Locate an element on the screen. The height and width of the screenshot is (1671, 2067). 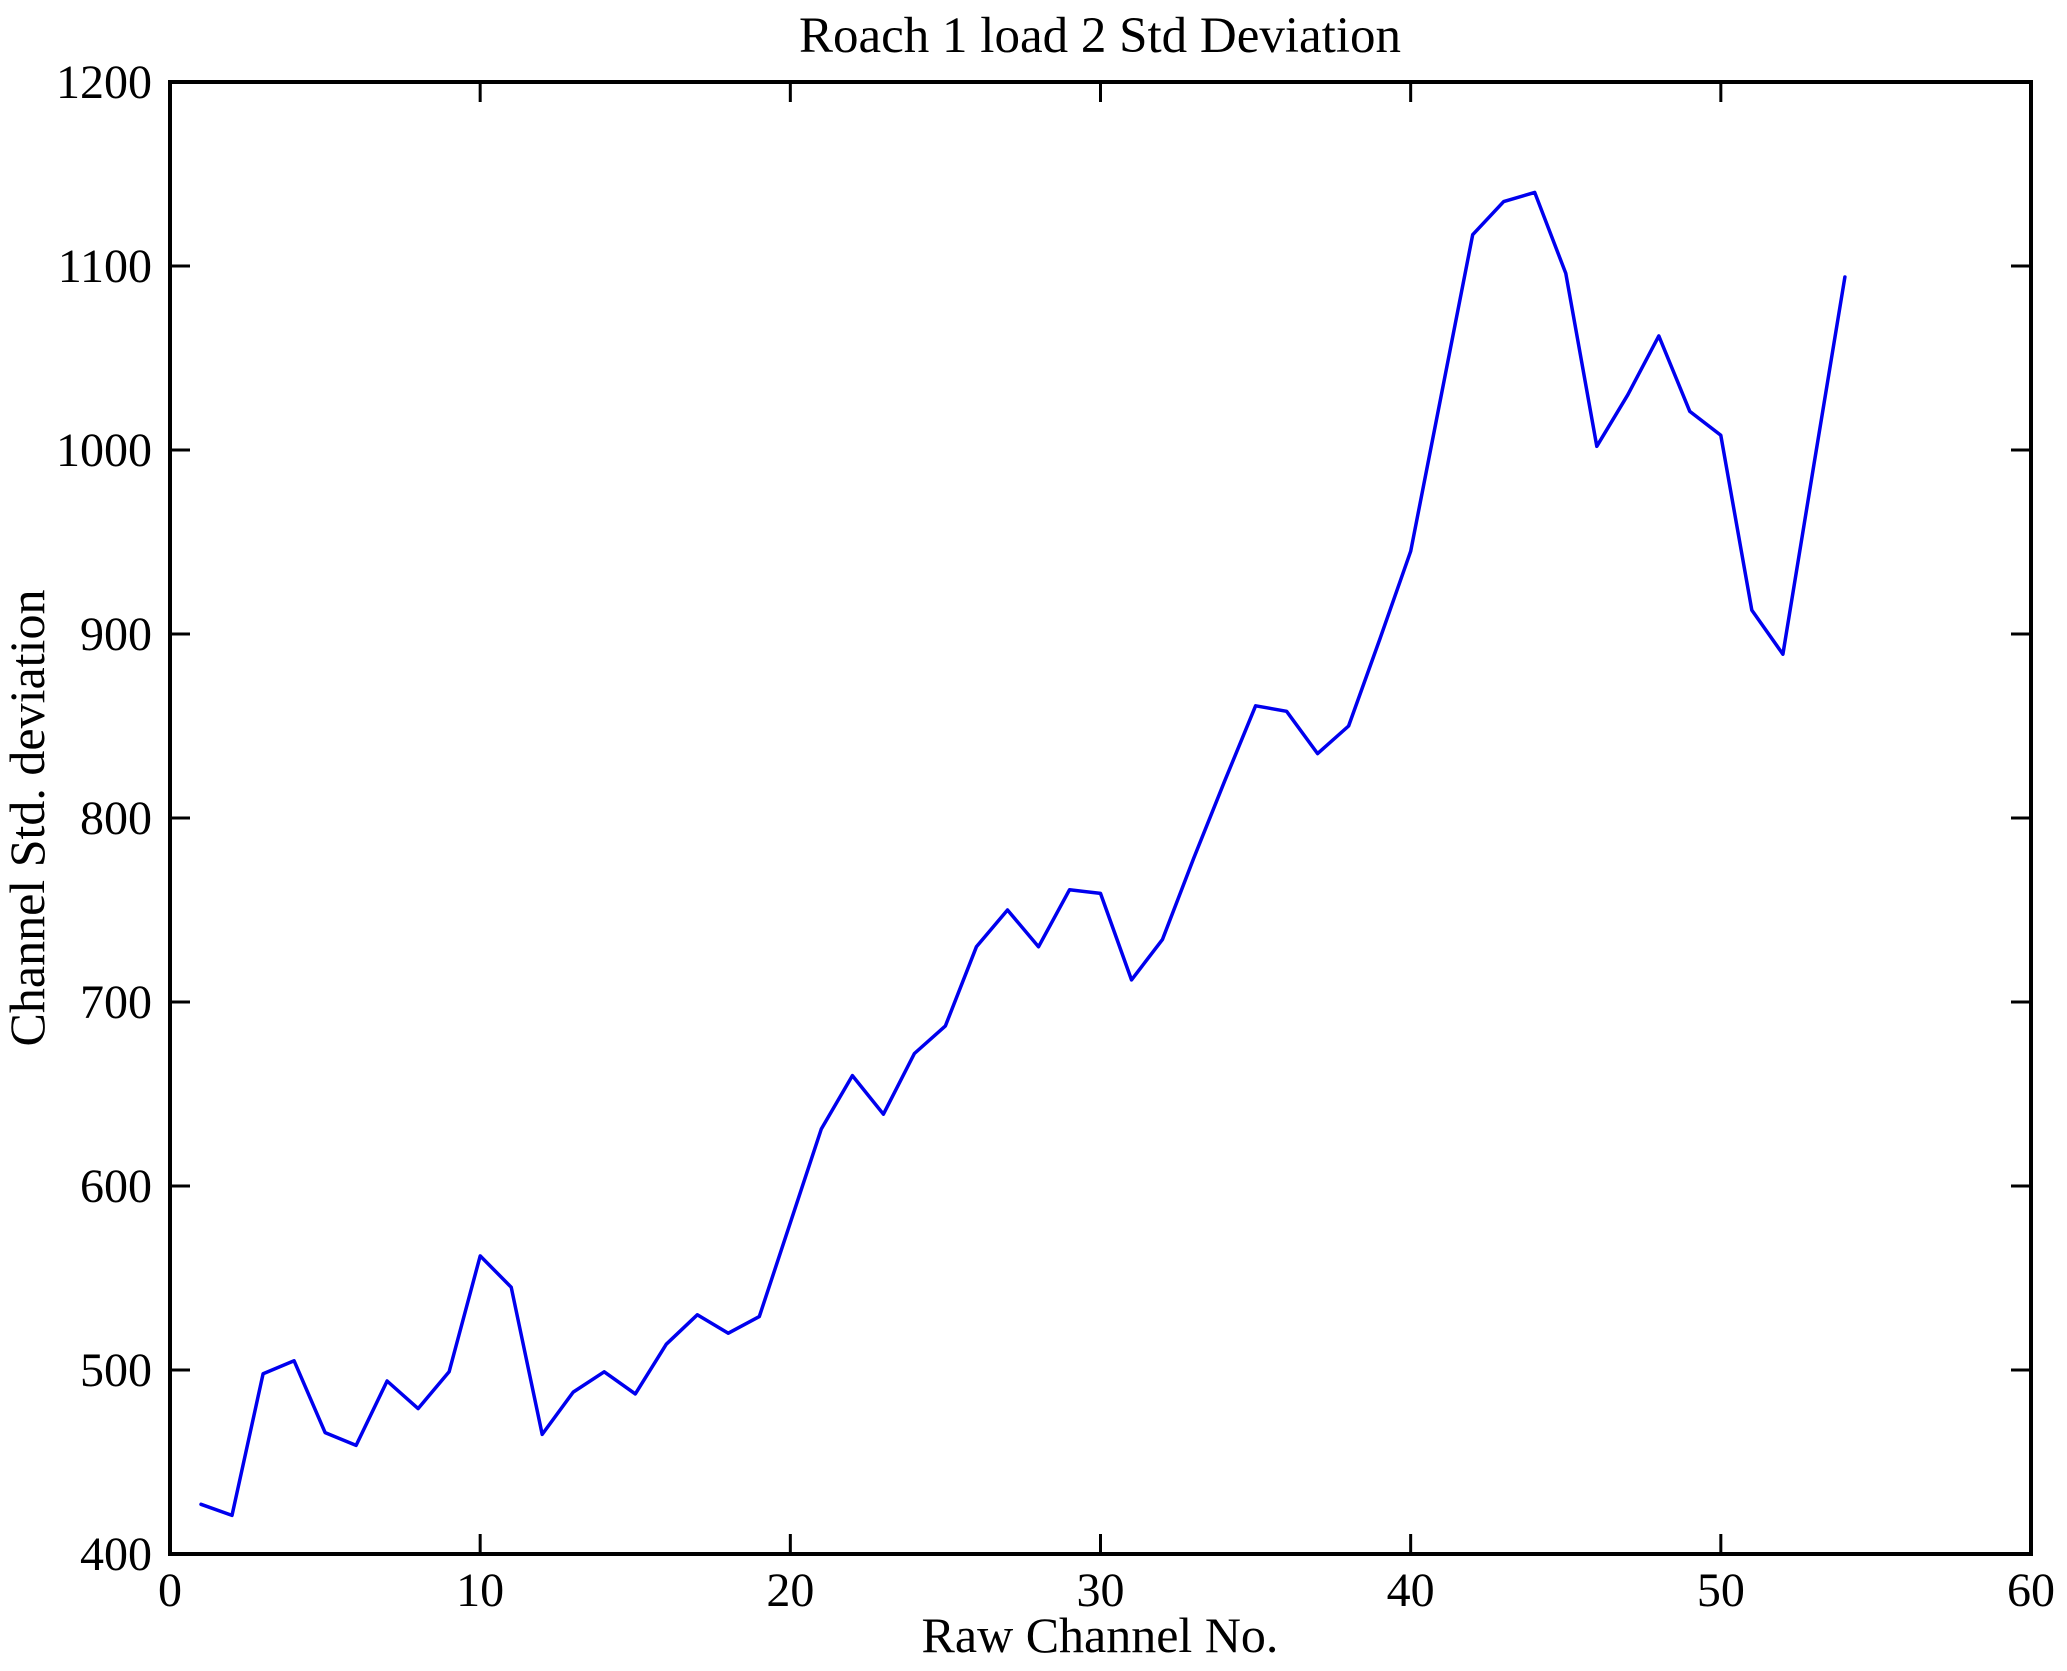
x-tick-label-0: 0 is located at coordinates (170, 1590).